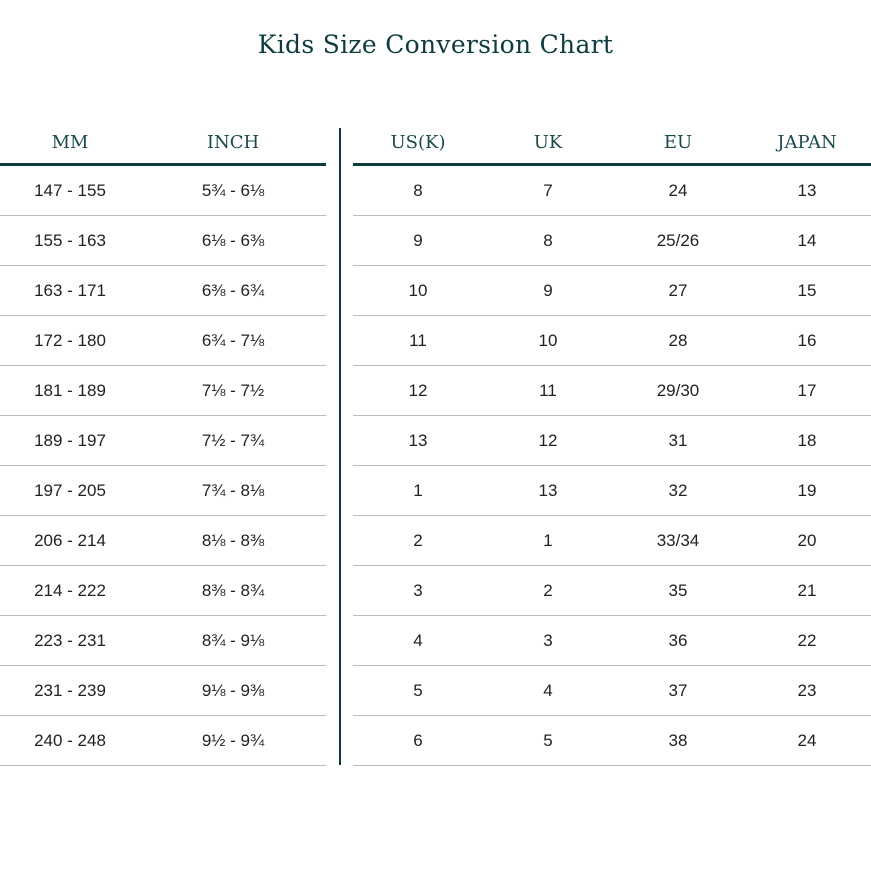 The image size is (871, 871). What do you see at coordinates (807, 142) in the screenshot?
I see `header-japan: JAPAN` at bounding box center [807, 142].